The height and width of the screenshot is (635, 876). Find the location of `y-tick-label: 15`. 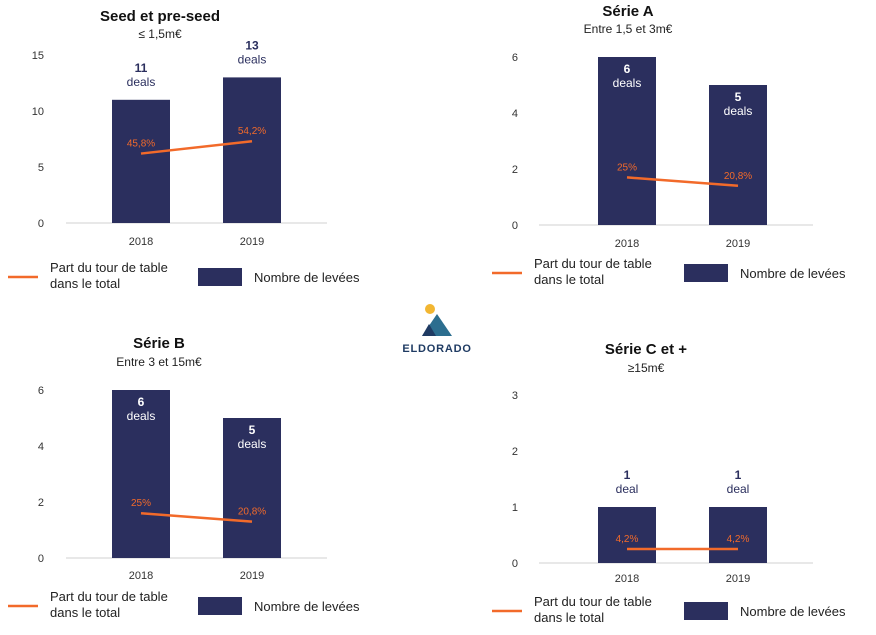

y-tick-label: 15 is located at coordinates (38, 56).